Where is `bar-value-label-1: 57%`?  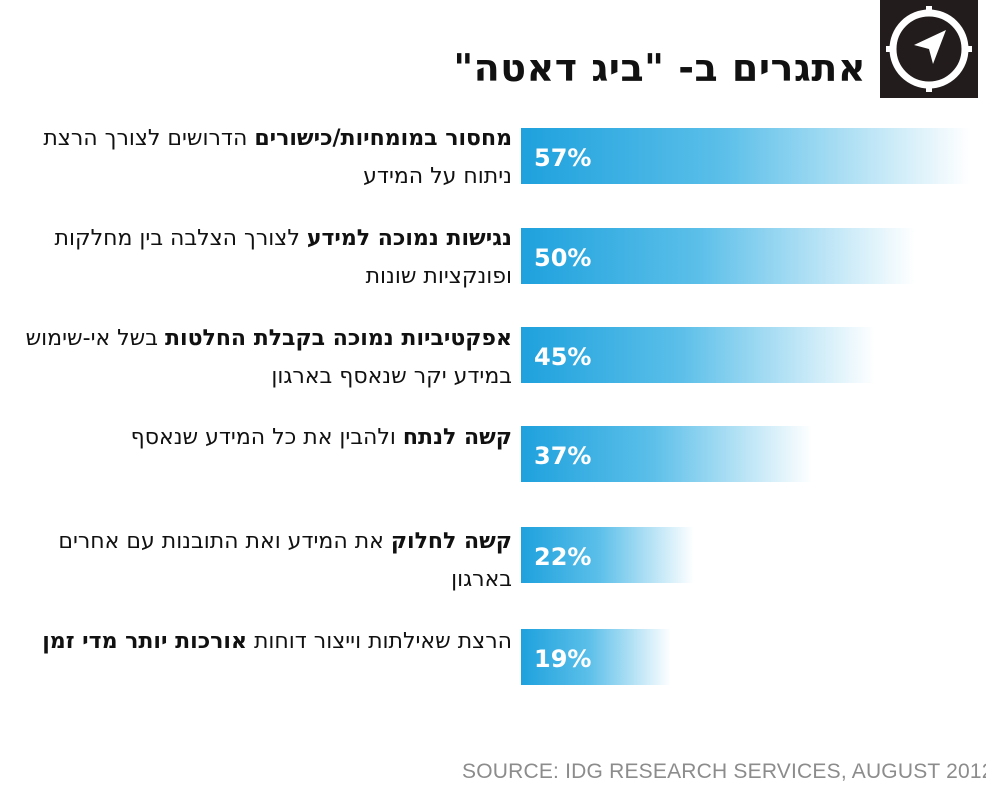 bar-value-label-1: 57% is located at coordinates (562, 158).